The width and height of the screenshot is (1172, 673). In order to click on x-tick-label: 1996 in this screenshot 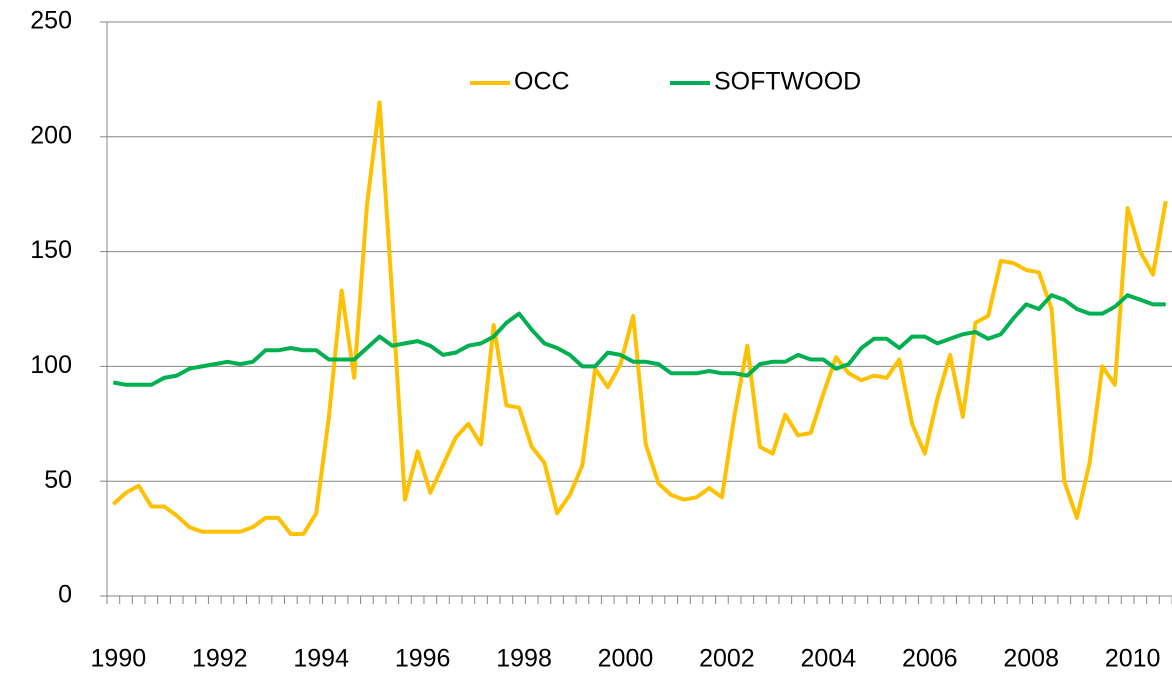, I will do `click(423, 659)`.